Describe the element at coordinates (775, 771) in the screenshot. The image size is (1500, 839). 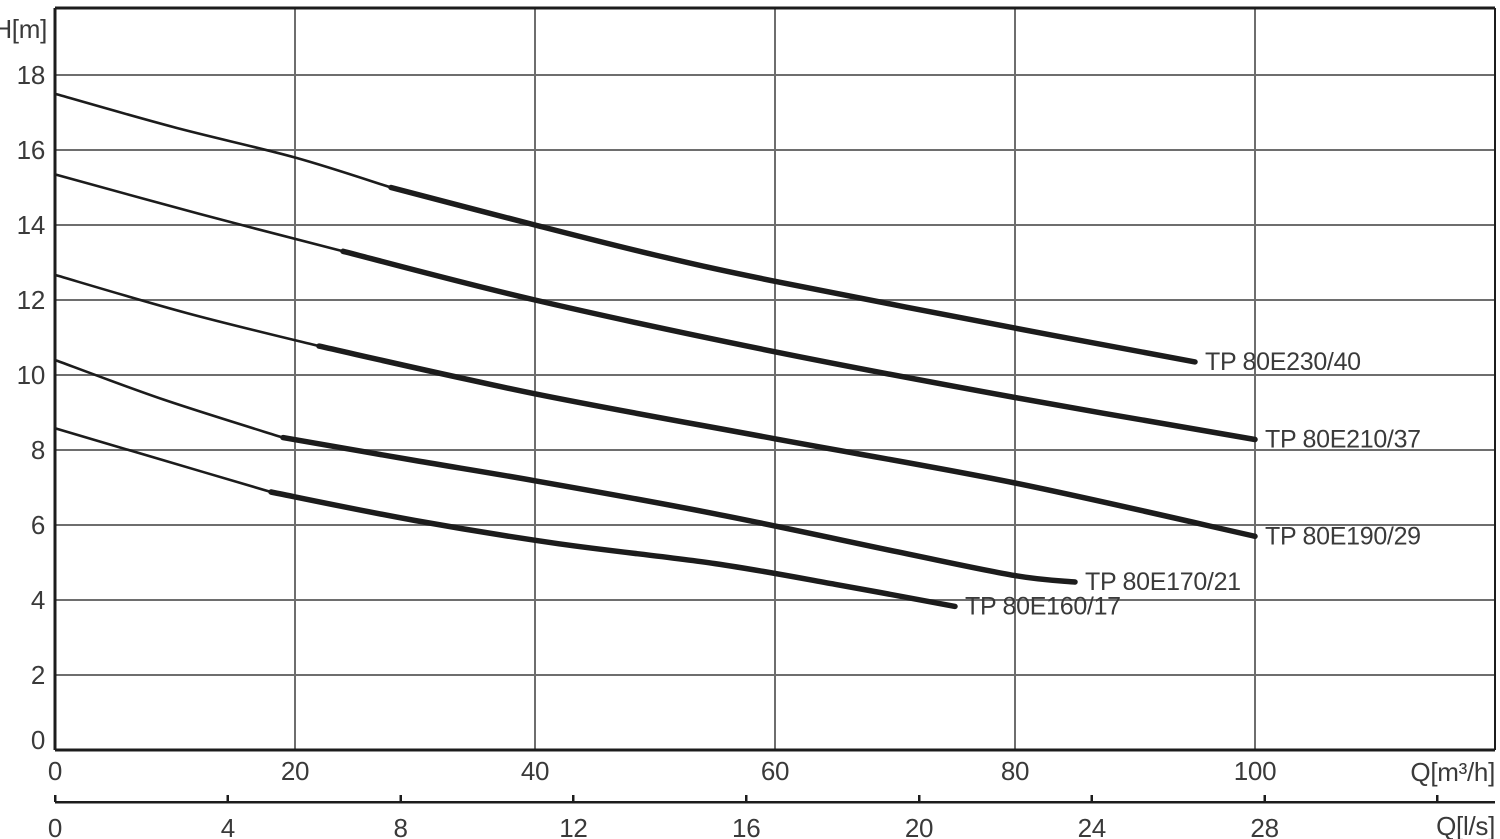
I see `x-tick-label-60: 60` at that location.